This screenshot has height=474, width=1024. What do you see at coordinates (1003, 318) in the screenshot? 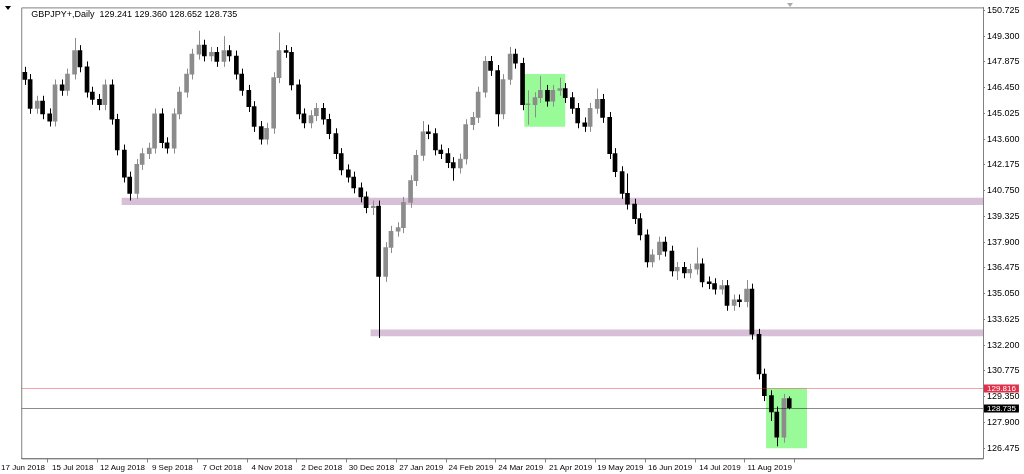
I see `y-tick-label: 133.625` at bounding box center [1003, 318].